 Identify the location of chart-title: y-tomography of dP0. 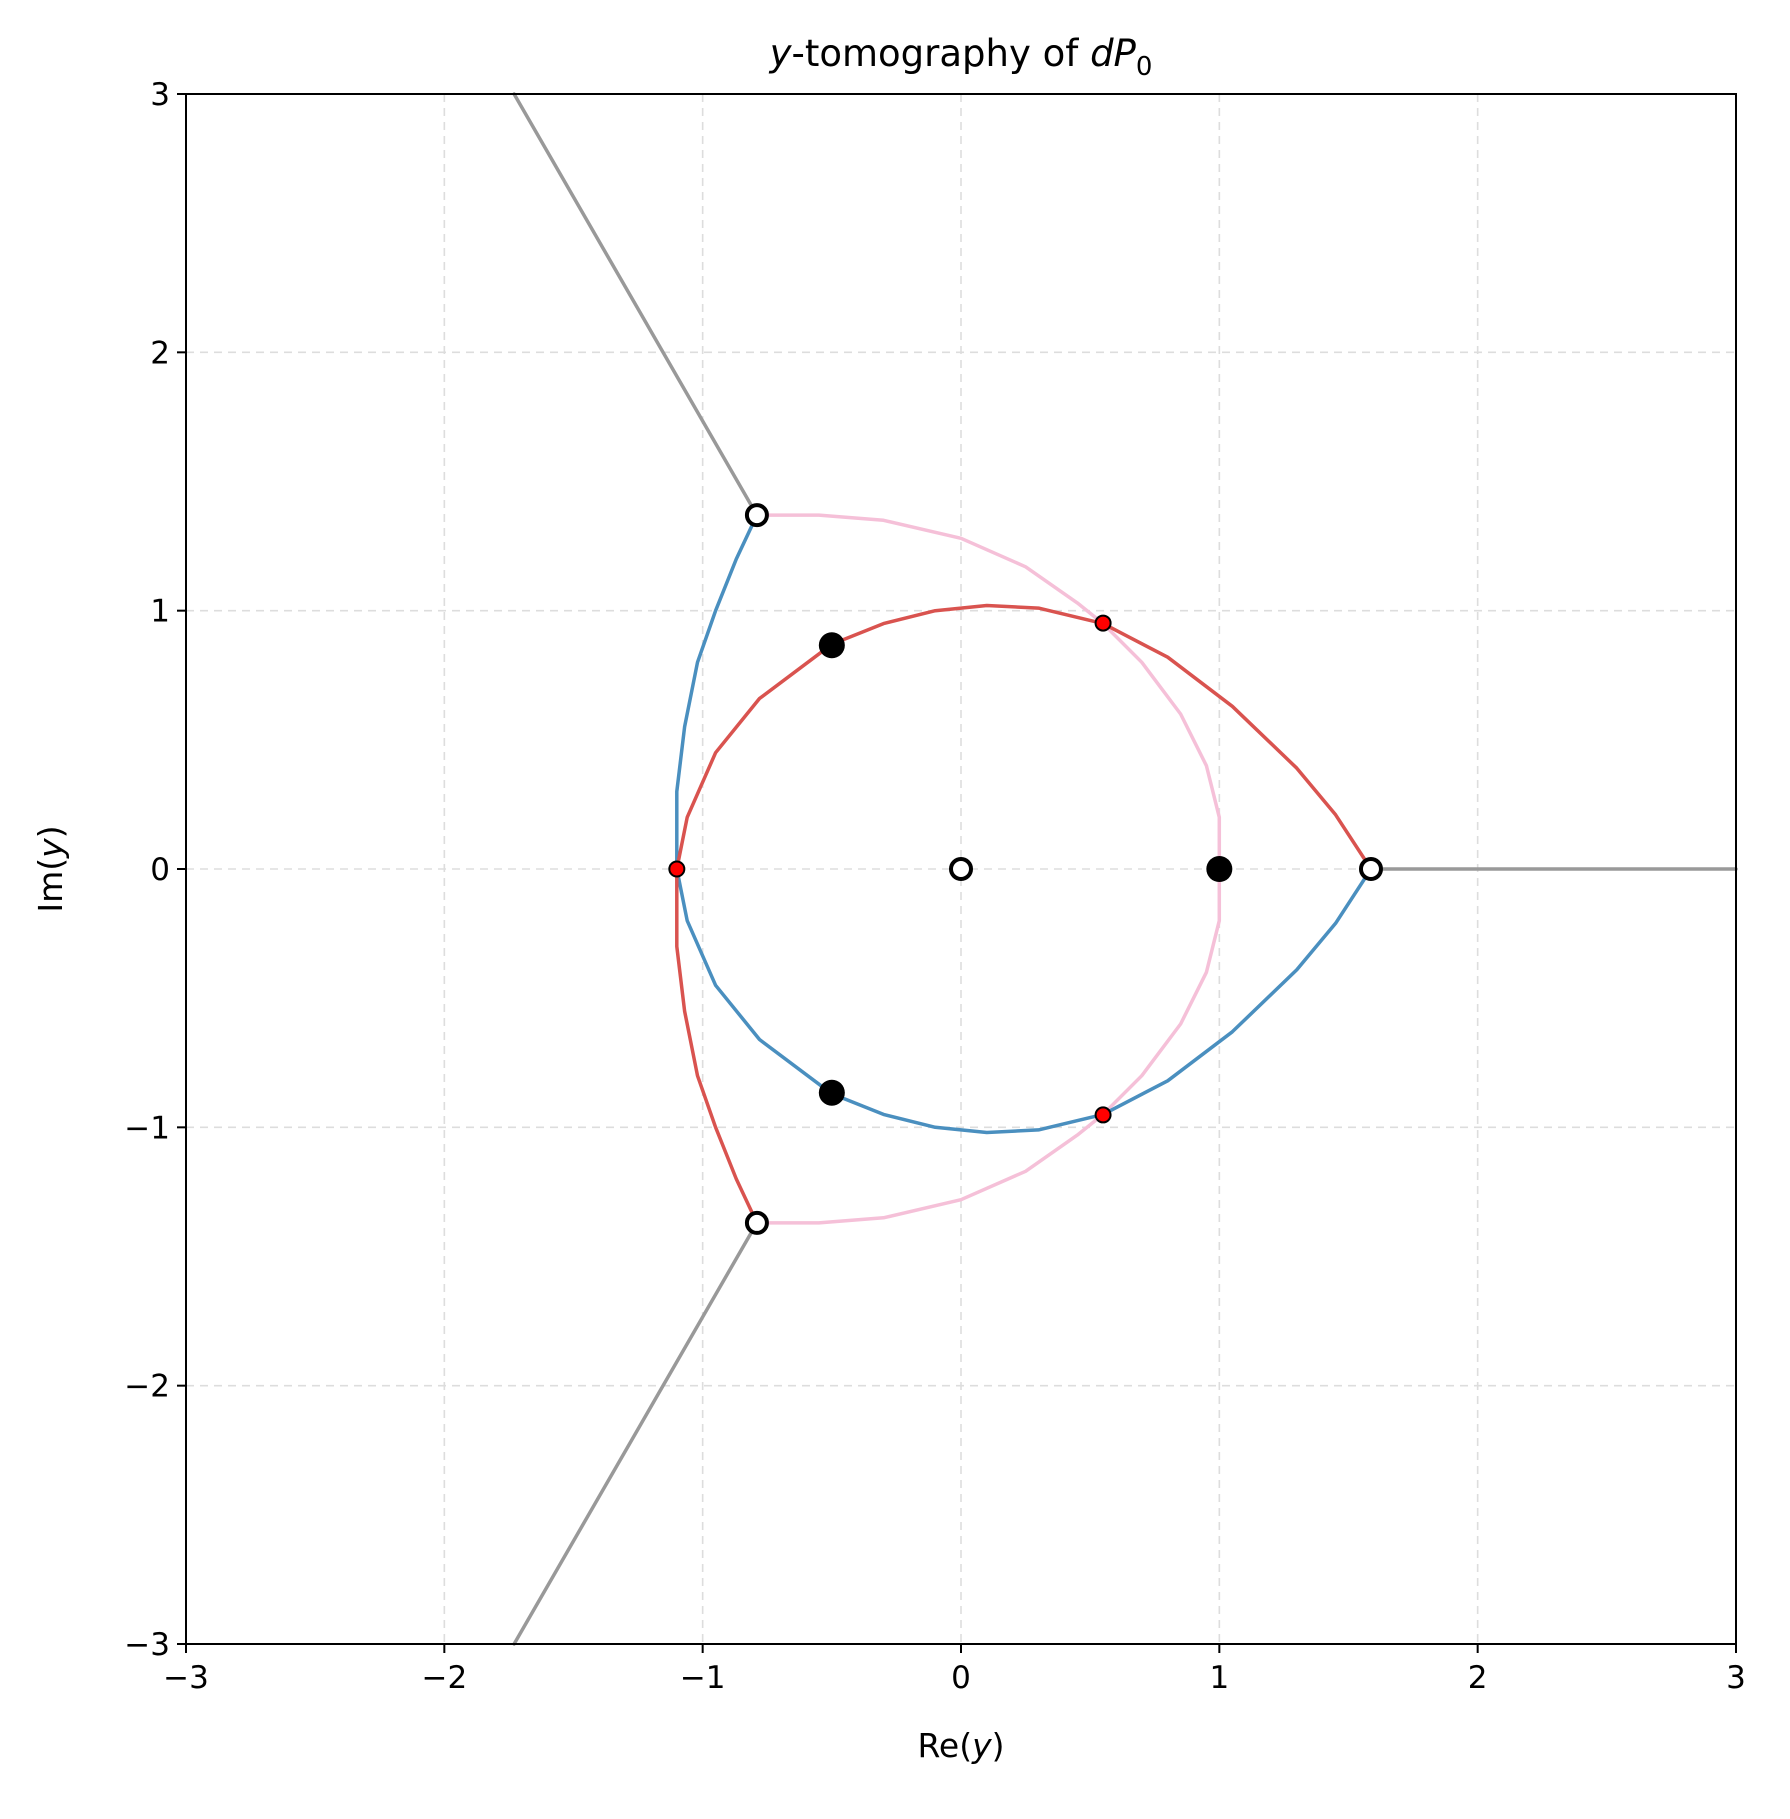
(961, 57).